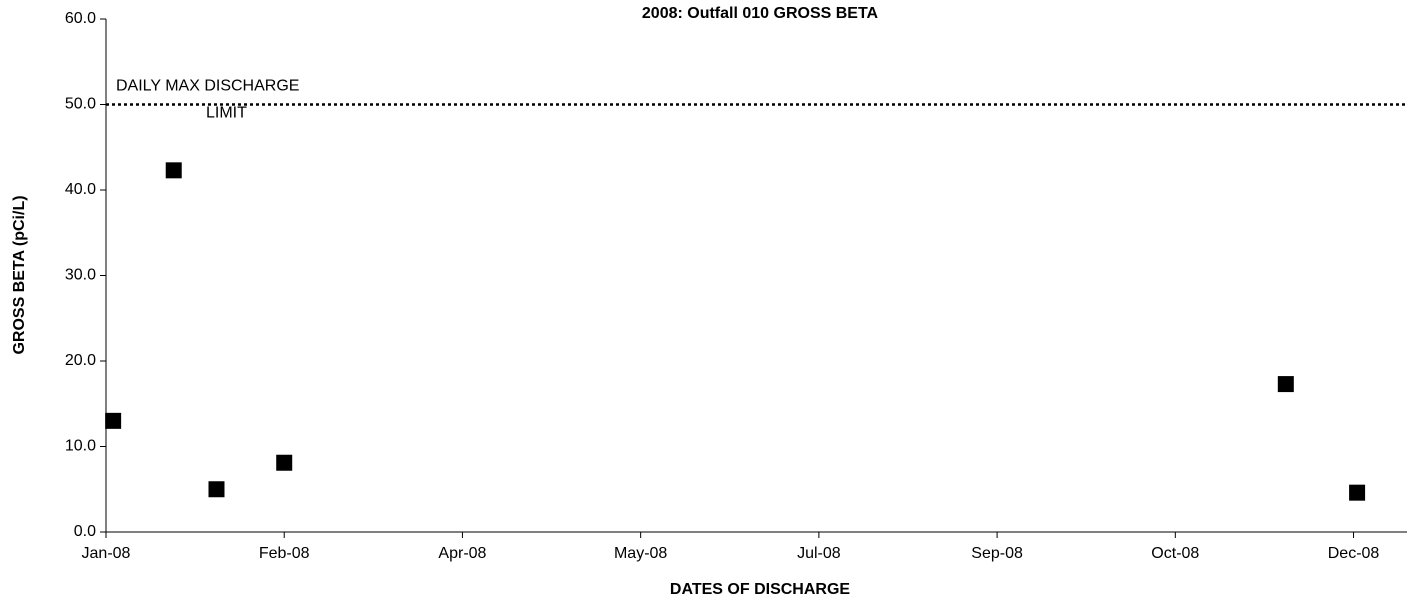 The width and height of the screenshot is (1407, 599). I want to click on x-tick-label: Dec-08, so click(1354, 553).